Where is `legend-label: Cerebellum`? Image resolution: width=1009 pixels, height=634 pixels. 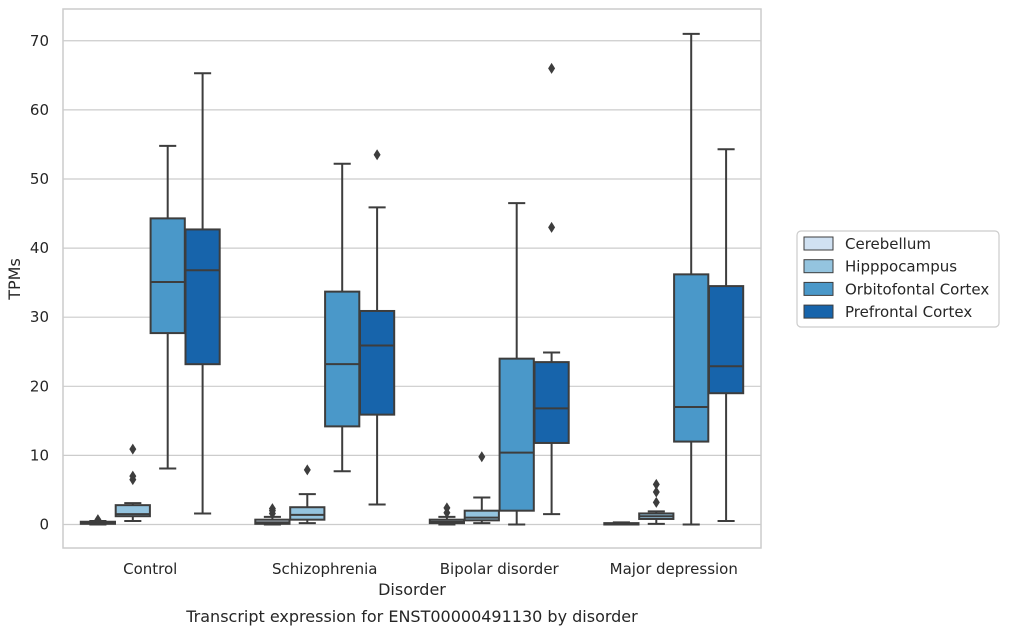 legend-label: Cerebellum is located at coordinates (888, 244).